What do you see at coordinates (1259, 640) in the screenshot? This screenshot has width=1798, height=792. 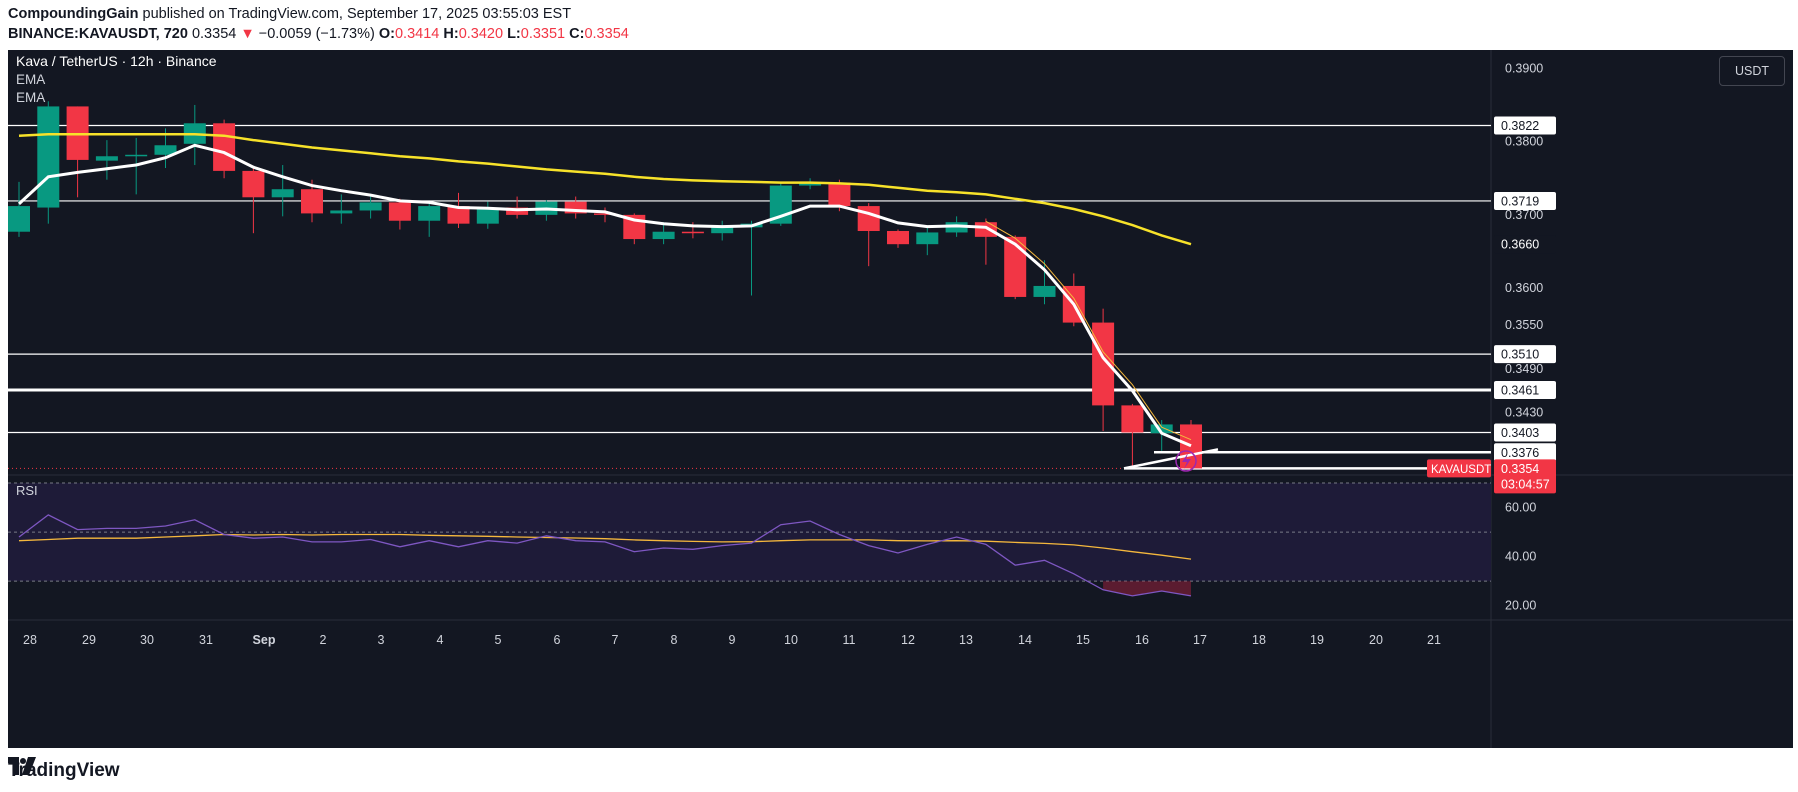 I see `time-tick-label: 18` at bounding box center [1259, 640].